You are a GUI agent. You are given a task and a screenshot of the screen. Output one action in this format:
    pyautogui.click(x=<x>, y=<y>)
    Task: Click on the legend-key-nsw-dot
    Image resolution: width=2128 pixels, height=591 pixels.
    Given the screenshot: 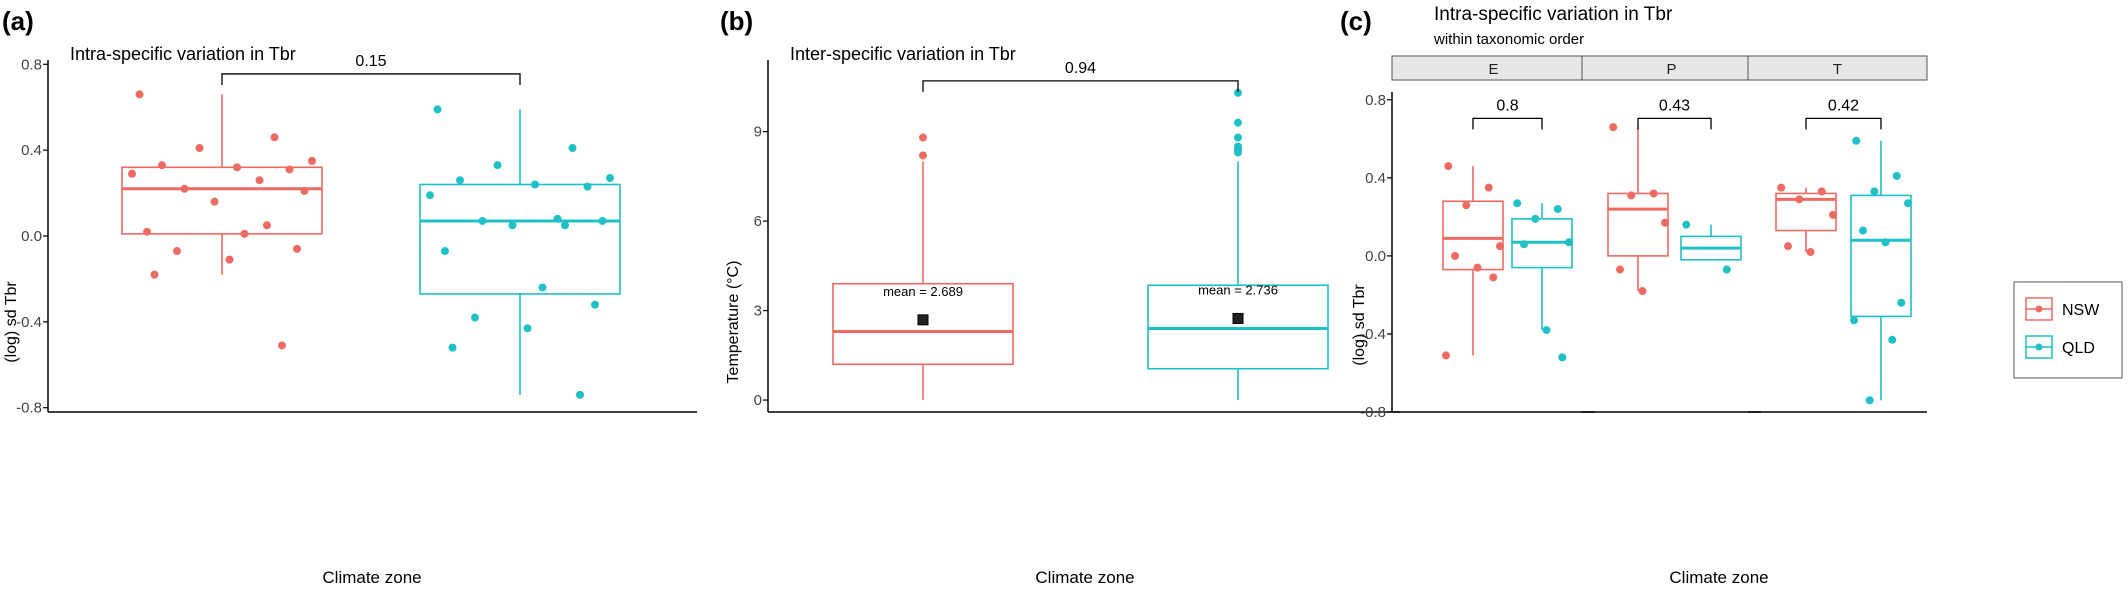 What is the action you would take?
    pyautogui.click(x=2039, y=309)
    